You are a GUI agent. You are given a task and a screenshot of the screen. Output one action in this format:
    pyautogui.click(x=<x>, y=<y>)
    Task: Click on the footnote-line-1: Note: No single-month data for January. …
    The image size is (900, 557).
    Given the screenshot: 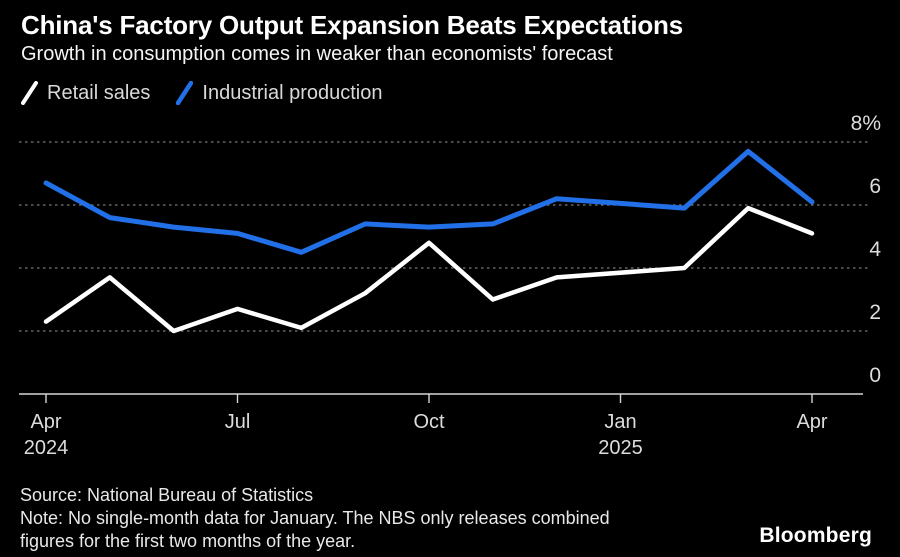 What is the action you would take?
    pyautogui.click(x=315, y=518)
    